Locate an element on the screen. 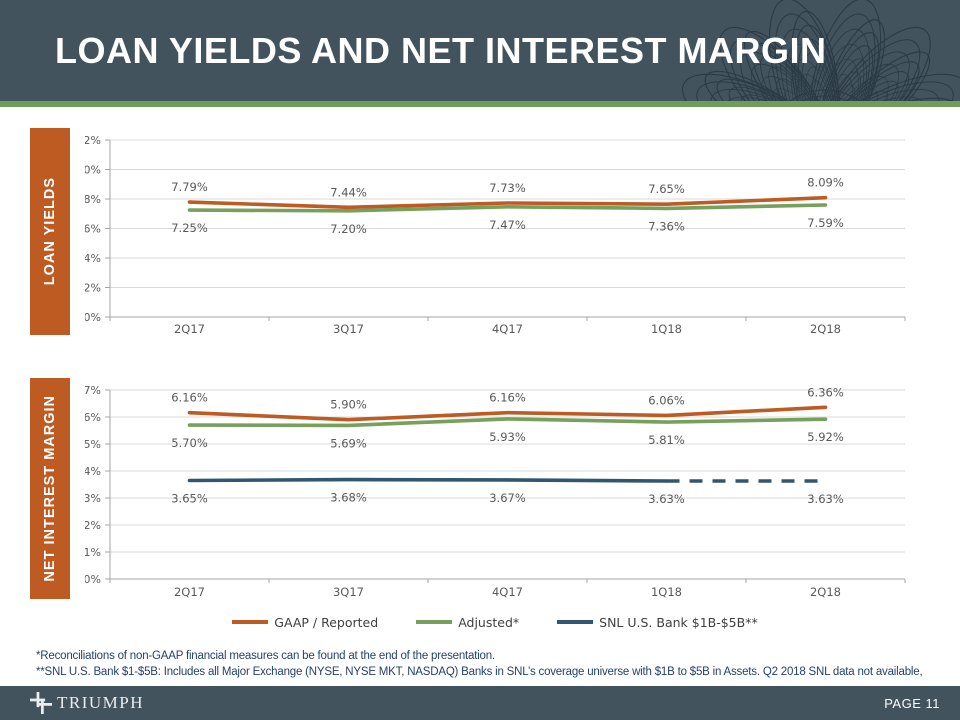 This screenshot has width=960, height=720. data-label: 5.81% is located at coordinates (666, 440).